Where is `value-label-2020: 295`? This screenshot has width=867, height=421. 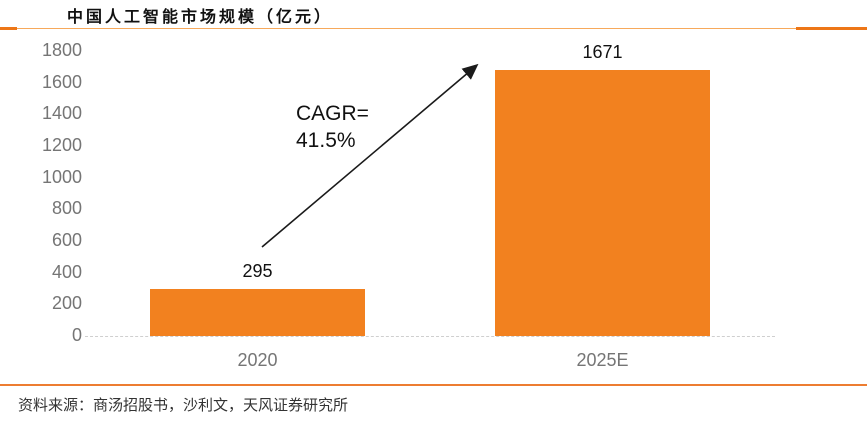 value-label-2020: 295 is located at coordinates (257, 271).